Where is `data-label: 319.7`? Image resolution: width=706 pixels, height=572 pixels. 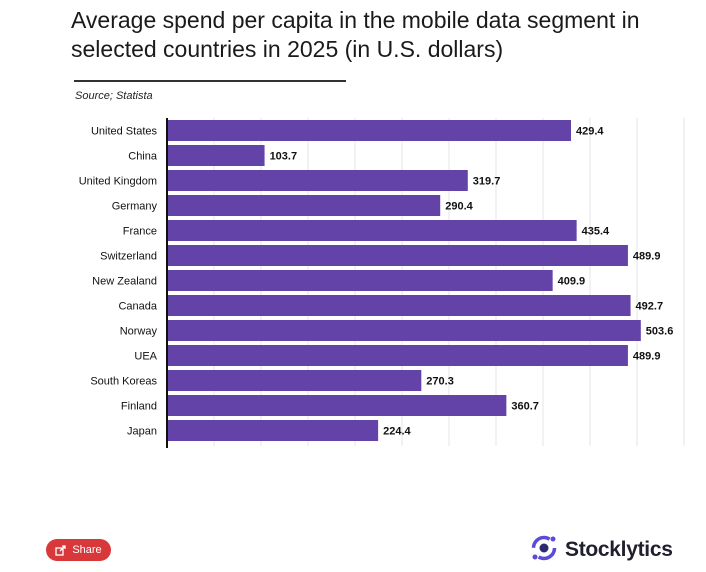 data-label: 319.7 is located at coordinates (487, 182).